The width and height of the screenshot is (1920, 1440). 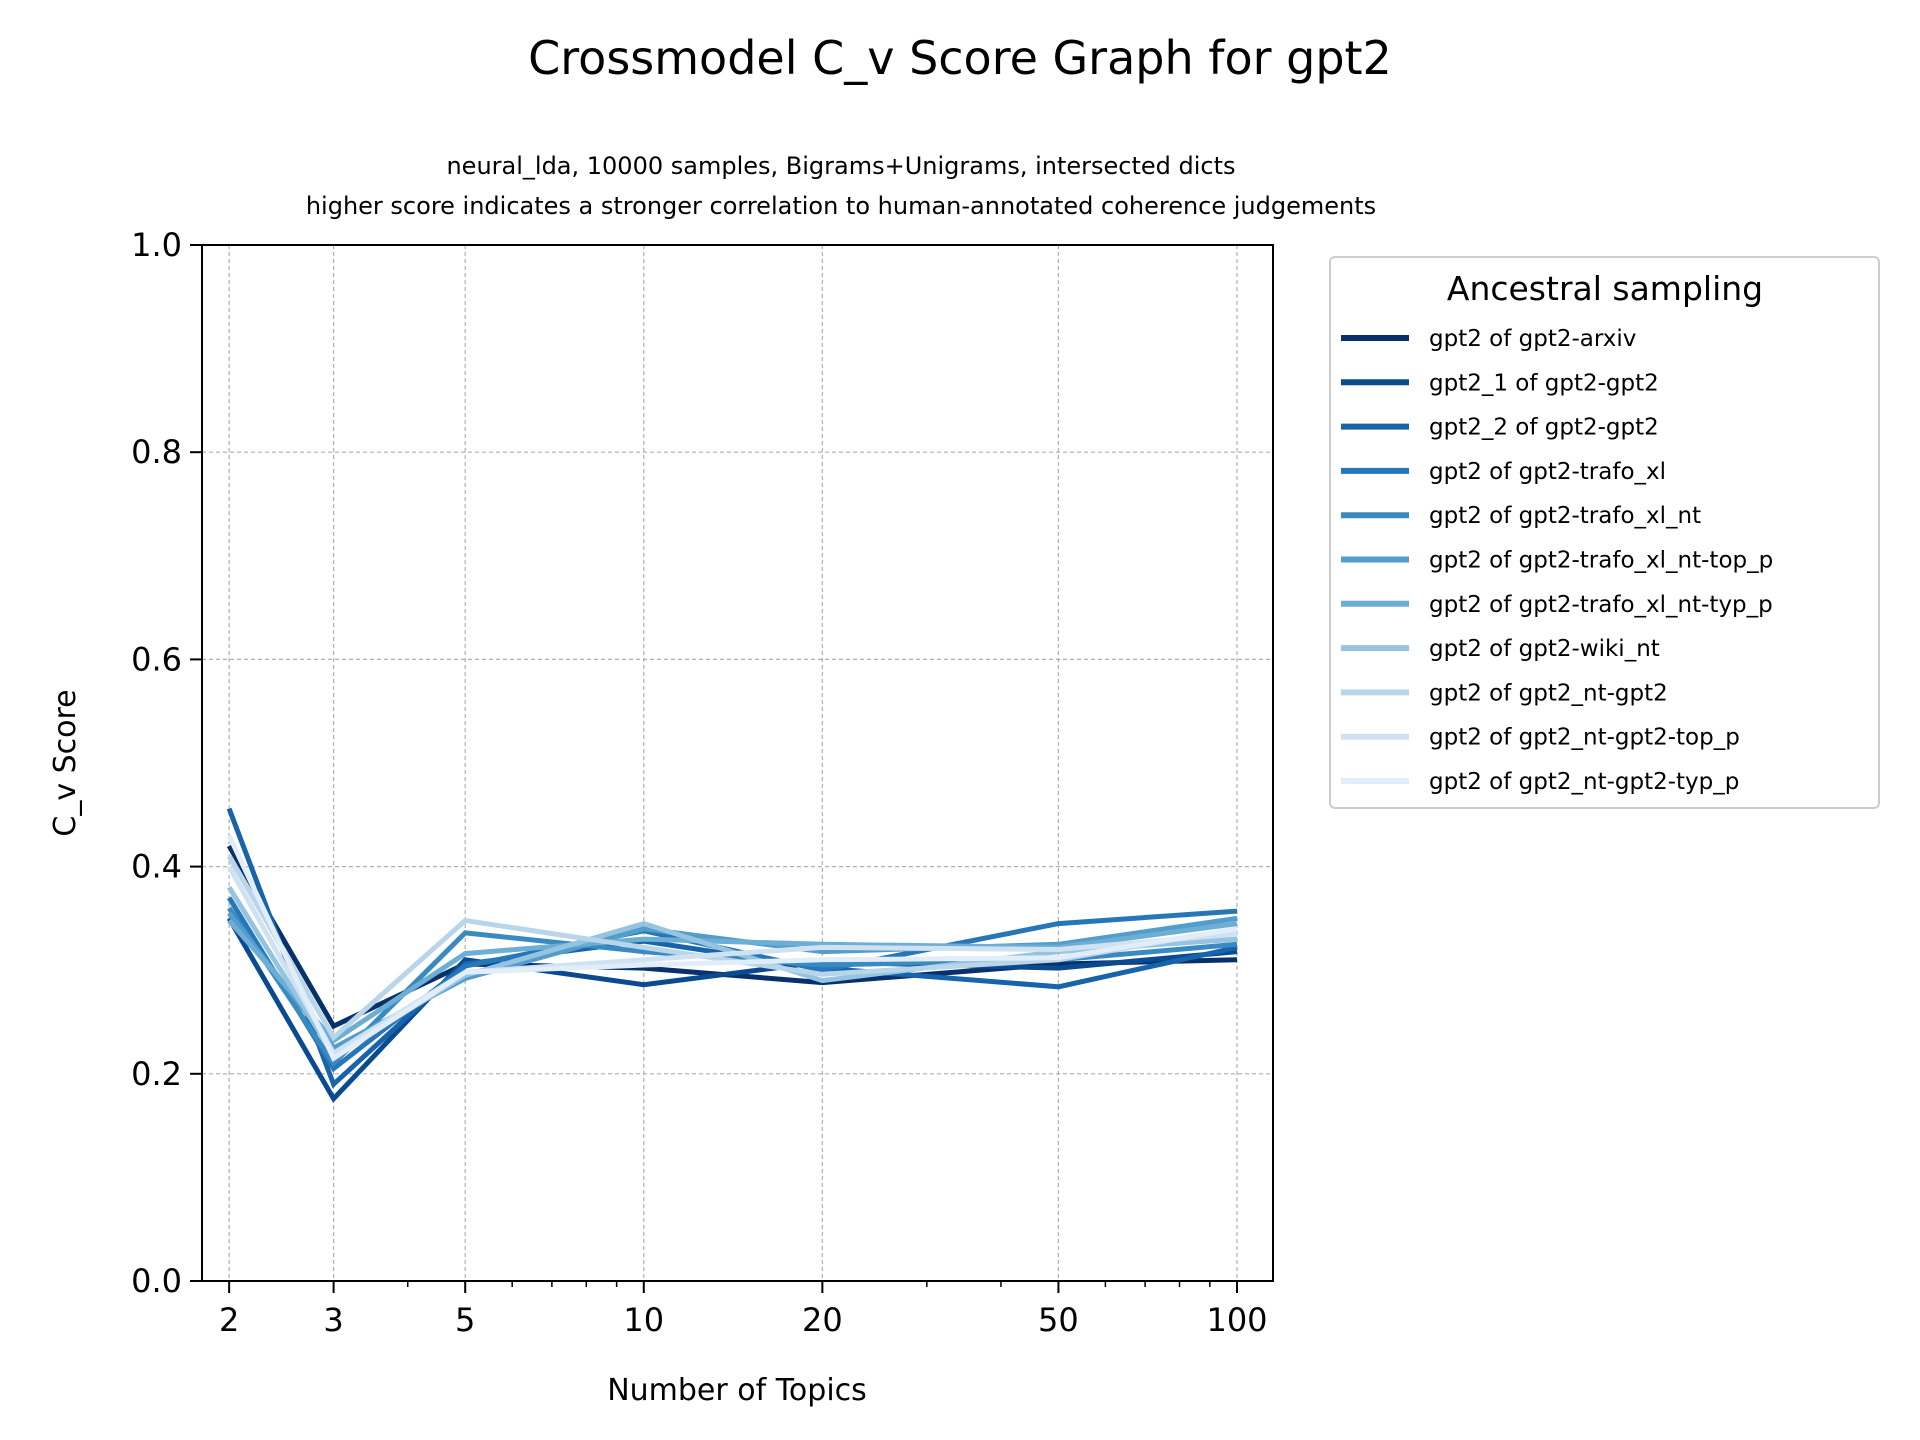 I want to click on y-tick-label: 0.4, so click(x=156, y=867).